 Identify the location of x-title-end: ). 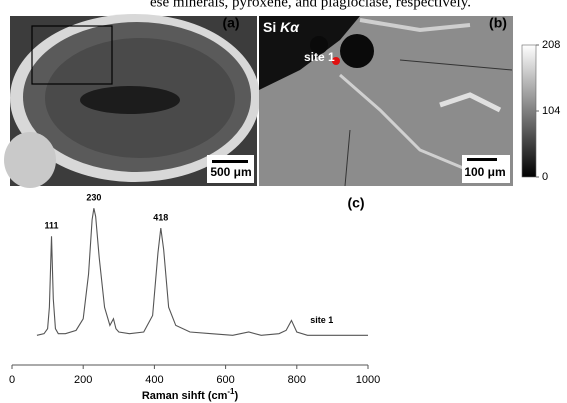
(237, 396).